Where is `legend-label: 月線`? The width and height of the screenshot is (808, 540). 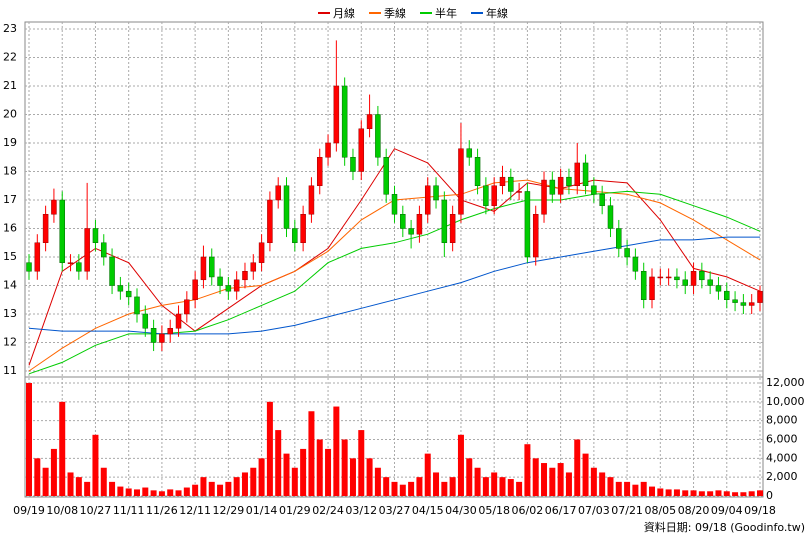 legend-label: 月線 is located at coordinates (344, 13).